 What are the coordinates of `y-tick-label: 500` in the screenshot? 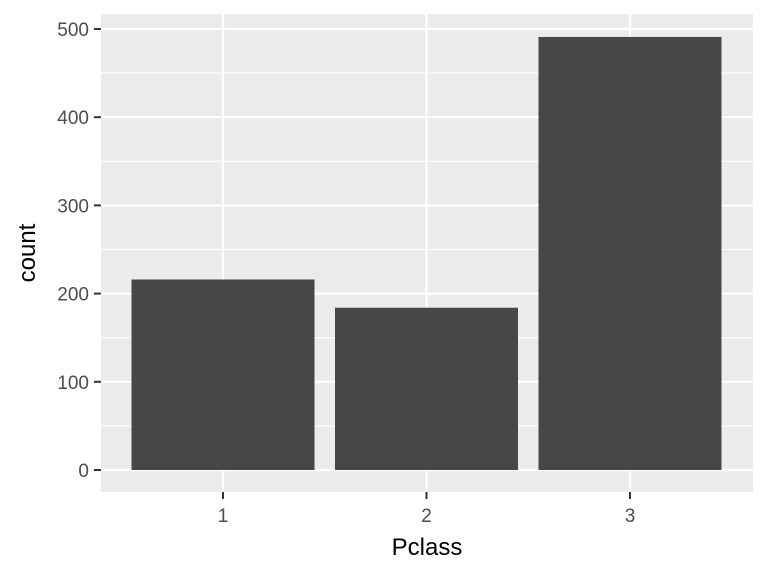 It's located at (73, 30).